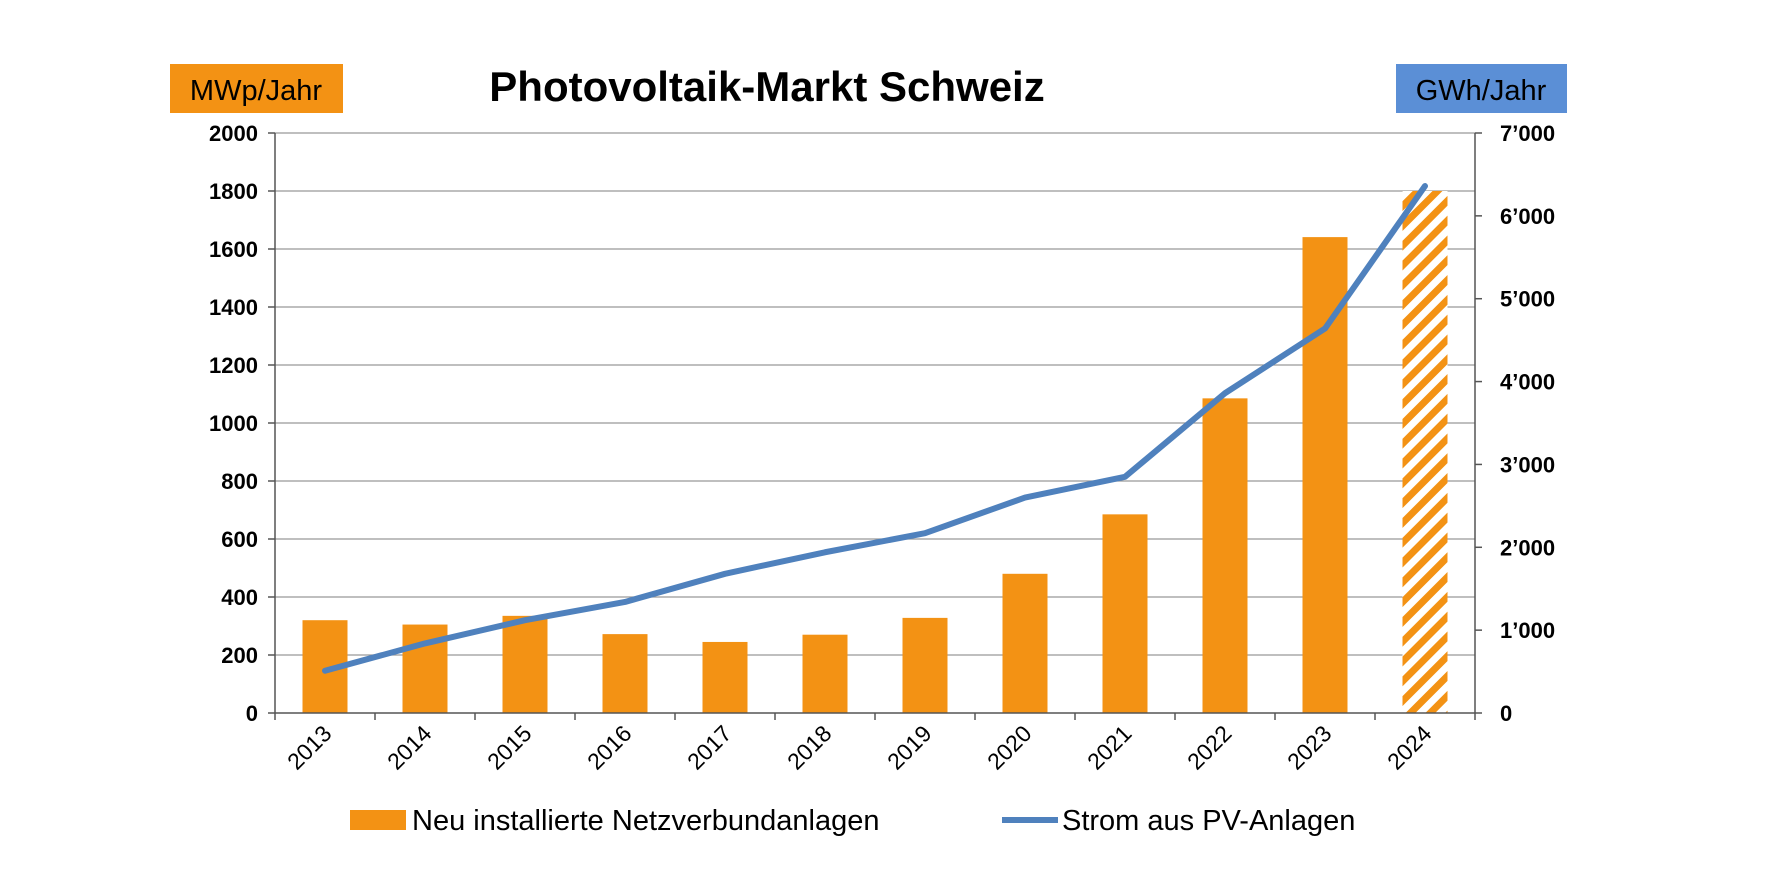  What do you see at coordinates (1481, 91) in the screenshot?
I see `right-unit-label: GWh/Jahr` at bounding box center [1481, 91].